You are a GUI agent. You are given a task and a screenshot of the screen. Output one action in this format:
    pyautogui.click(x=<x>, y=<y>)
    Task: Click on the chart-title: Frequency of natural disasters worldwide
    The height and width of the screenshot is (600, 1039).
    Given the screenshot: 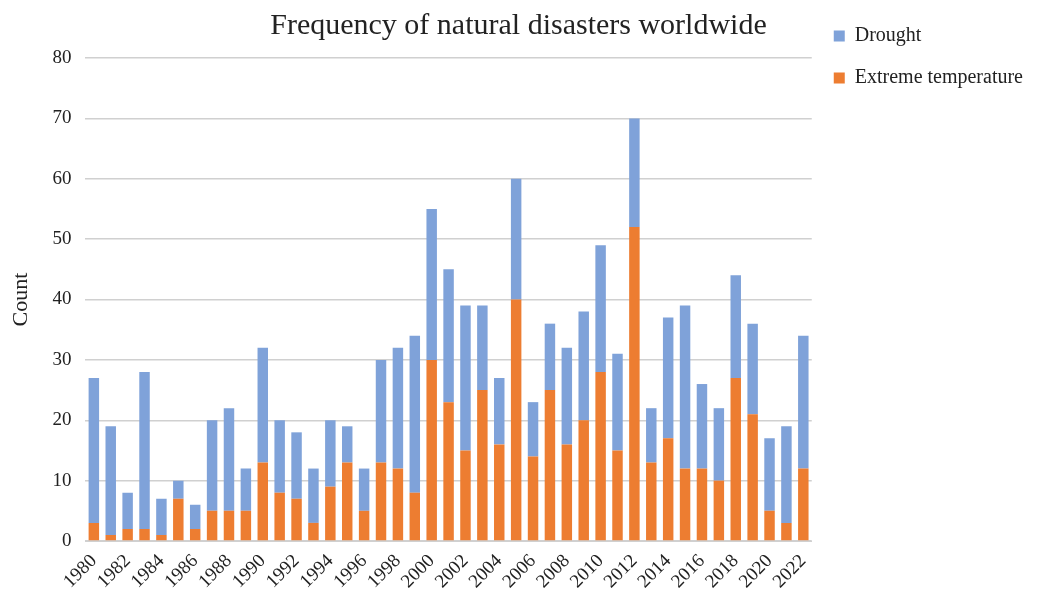 What is the action you would take?
    pyautogui.click(x=518, y=23)
    